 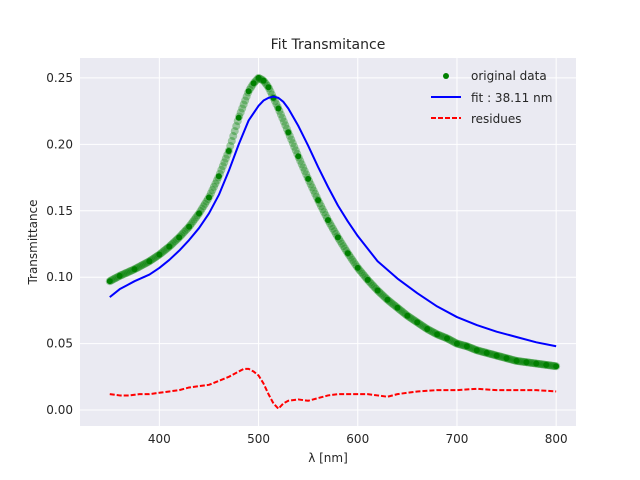 I want to click on legend-label-original-data: original data, so click(x=509, y=76).